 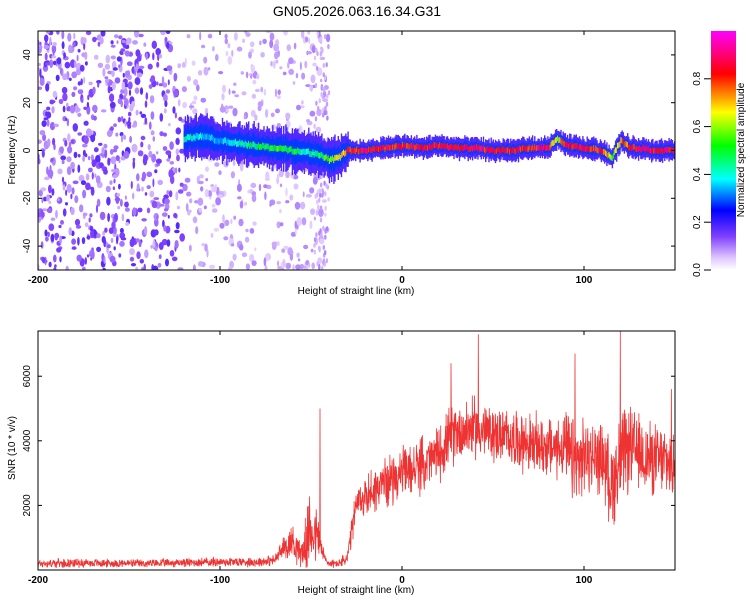 I want to click on colorbar-label: Normalized spectral amplitude, so click(x=741, y=149).